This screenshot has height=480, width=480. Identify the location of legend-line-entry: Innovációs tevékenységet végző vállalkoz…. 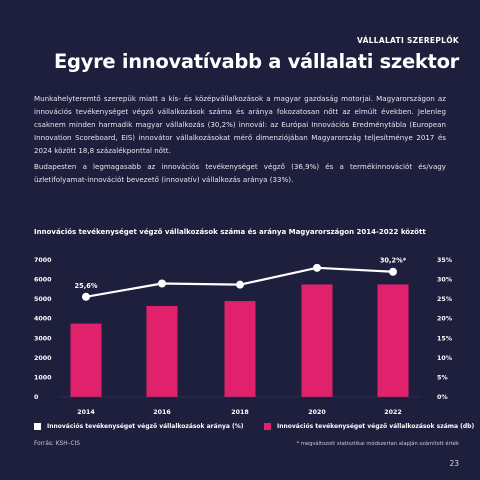
(139, 426).